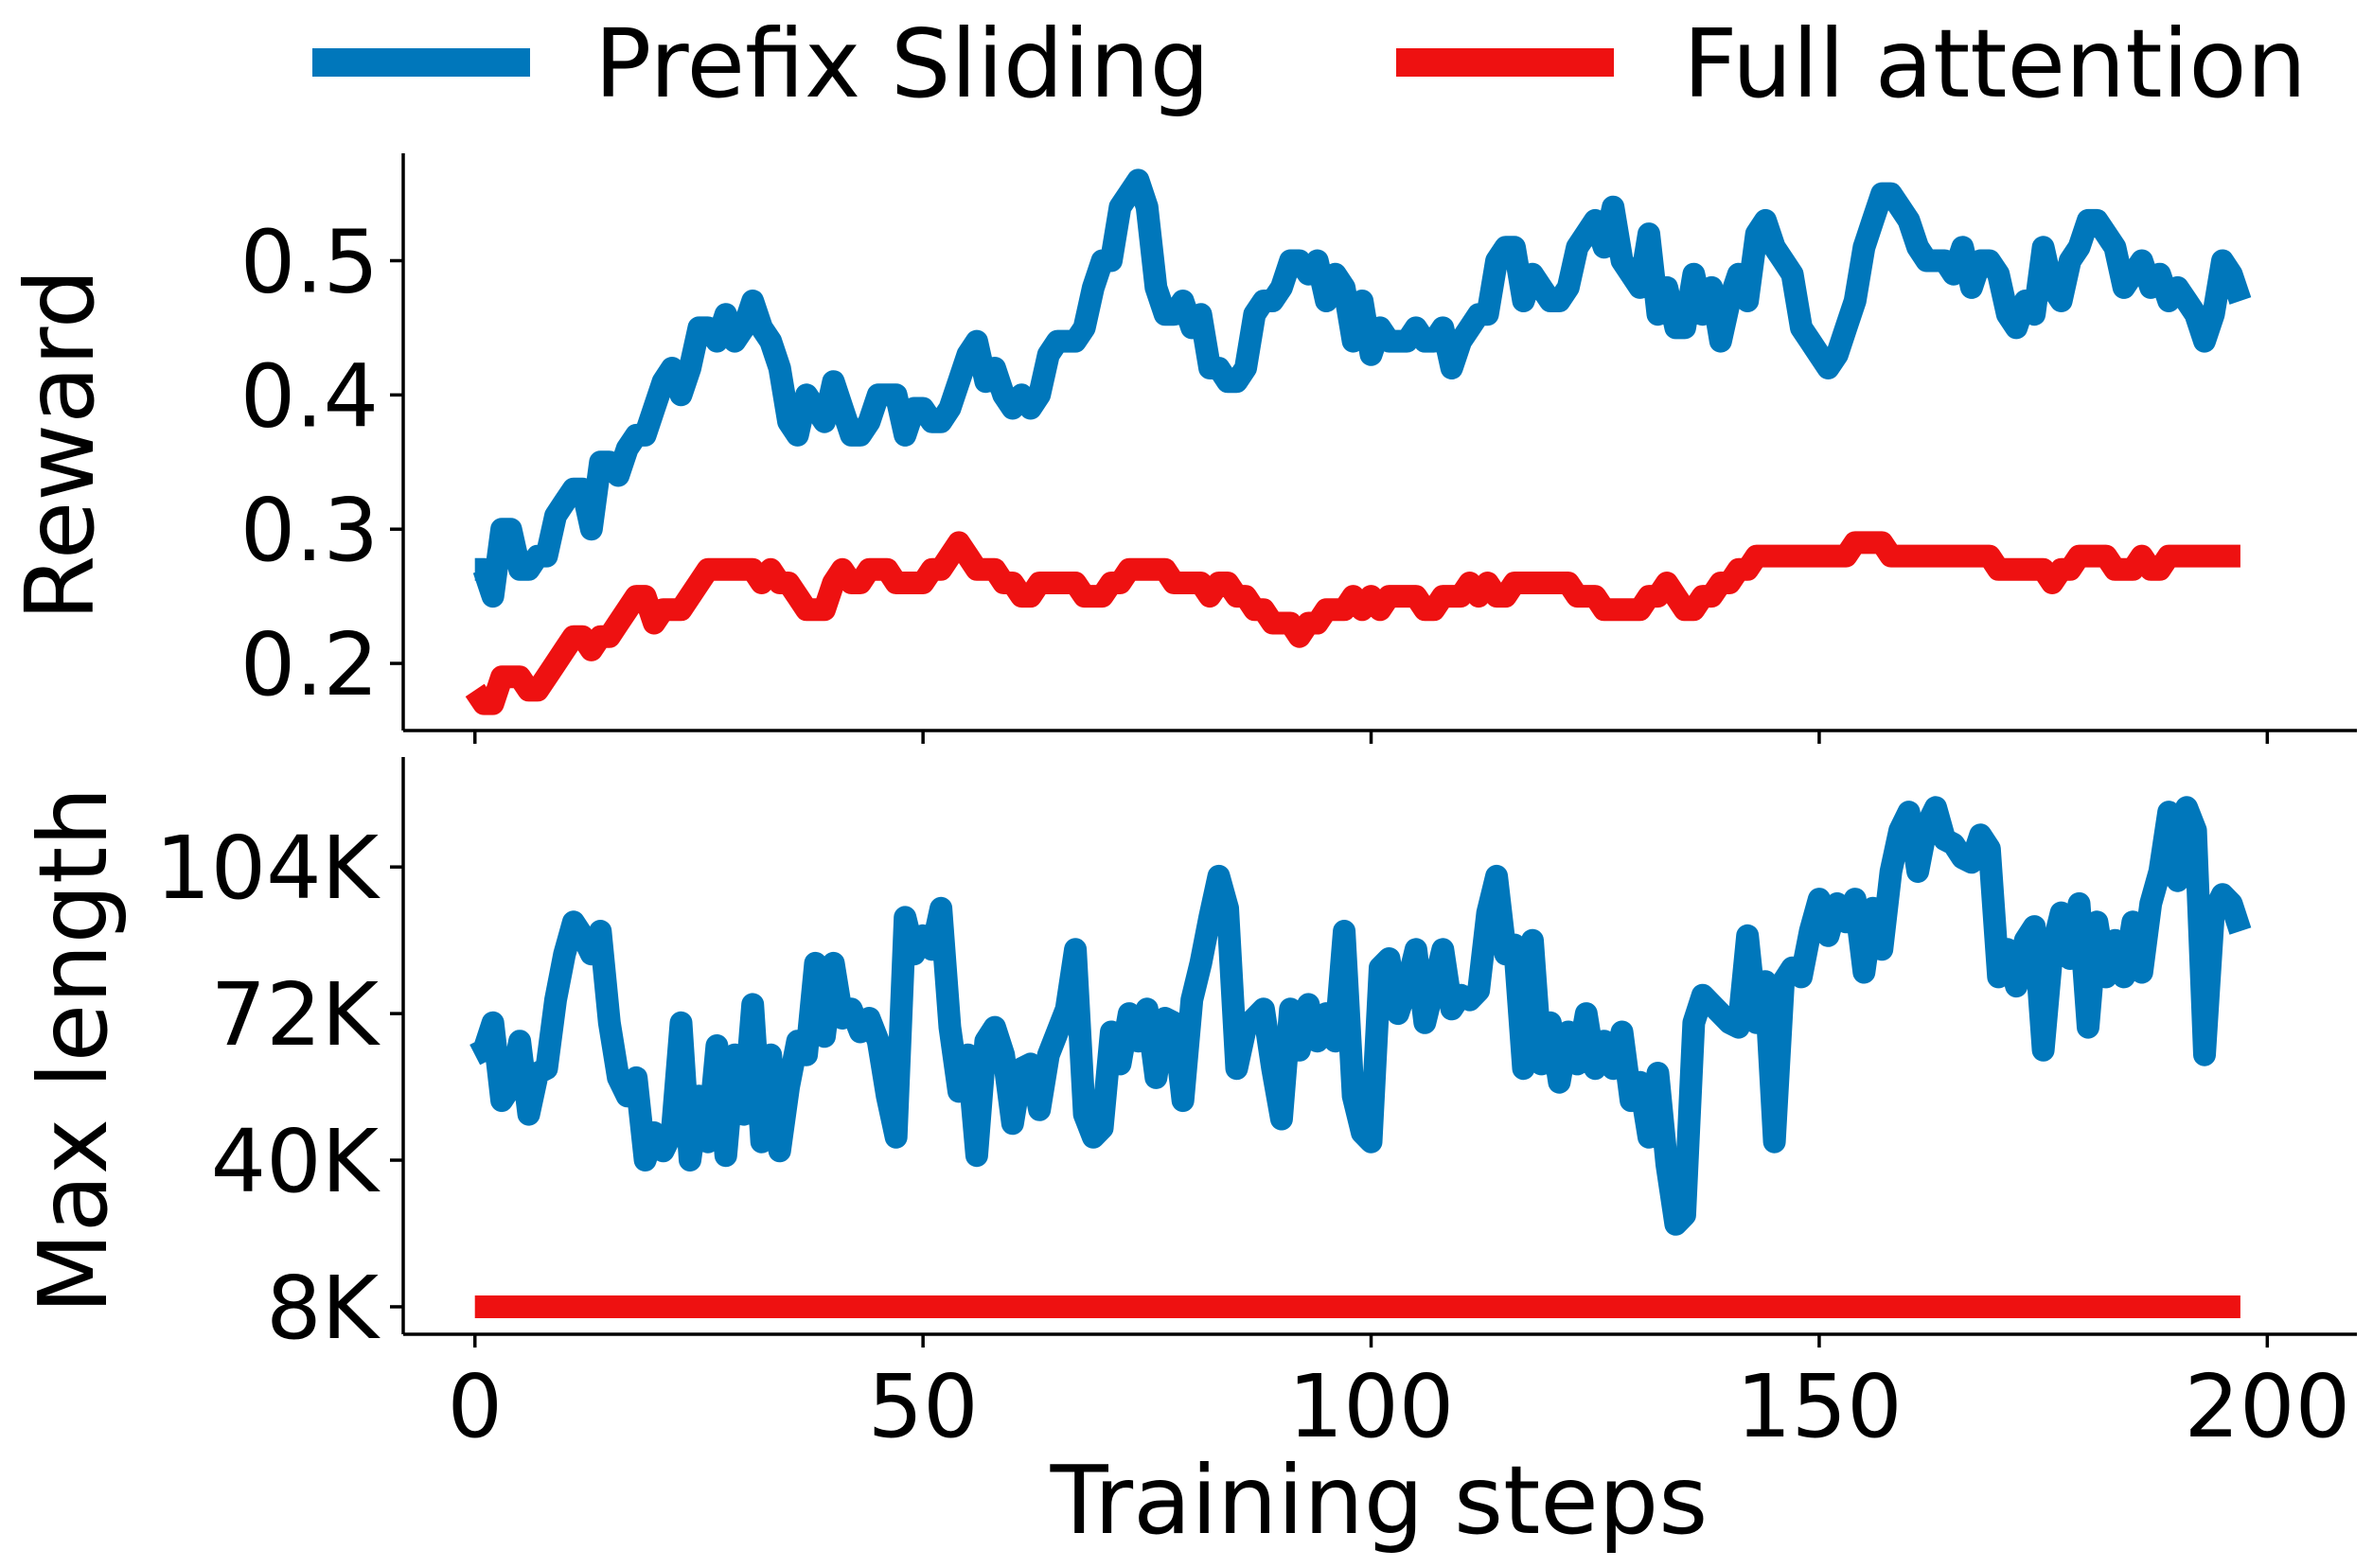 The height and width of the screenshot is (1568, 2373). I want to click on x-axis-title: Training steps, so click(1380, 1500).